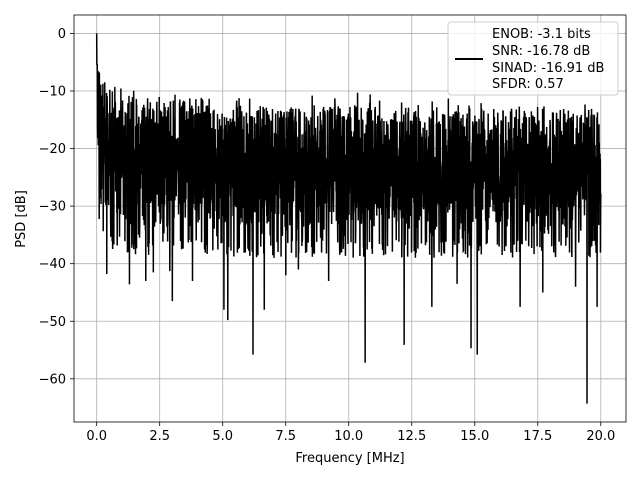  I want to click on legend-box, so click(533, 58).